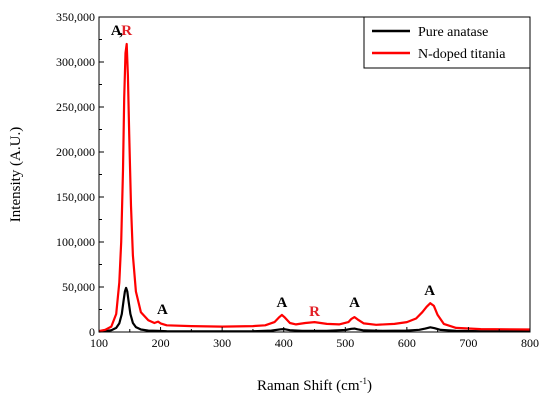  What do you see at coordinates (75, 242) in the screenshot?
I see `y-tick-label: 100,000` at bounding box center [75, 242].